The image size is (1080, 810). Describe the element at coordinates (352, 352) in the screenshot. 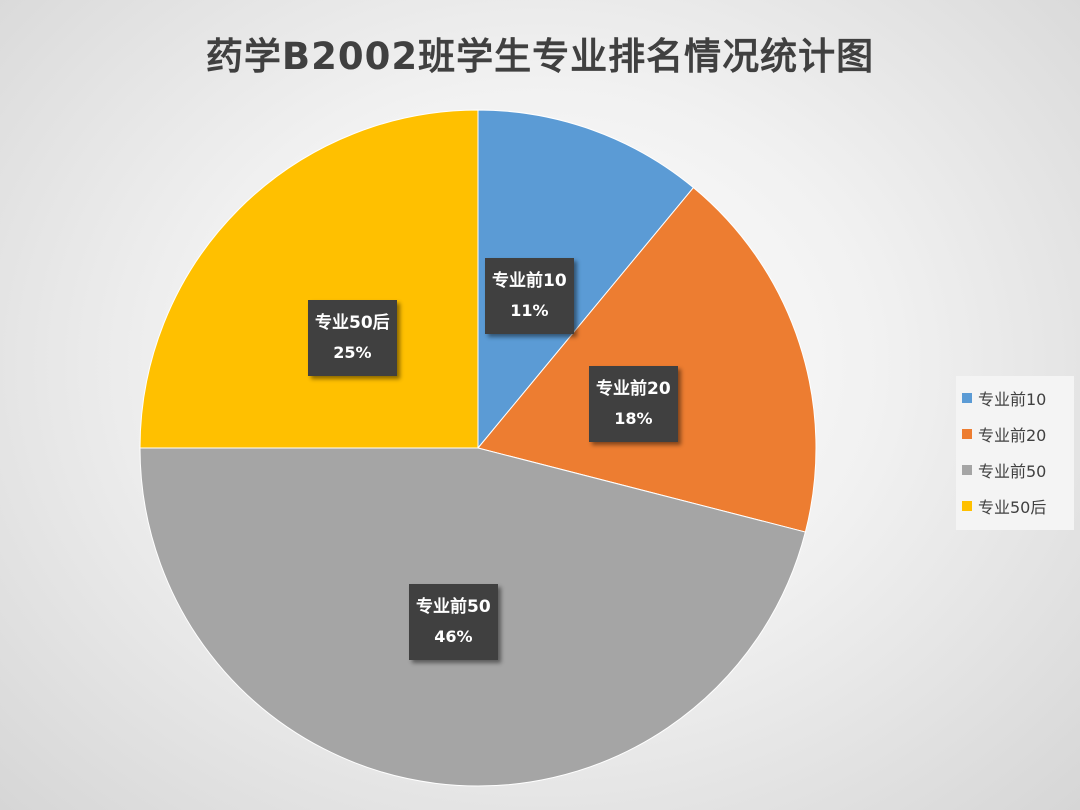

I see `data-label-percent: 25%` at that location.